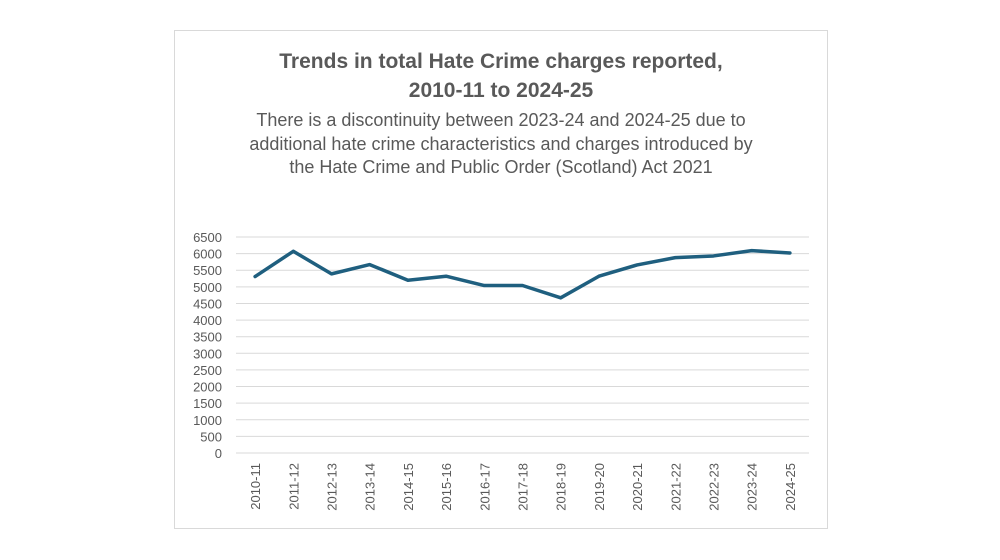 This screenshot has width=1000, height=560. Describe the element at coordinates (255, 486) in the screenshot. I see `x-tick-label: 2010-11` at that location.